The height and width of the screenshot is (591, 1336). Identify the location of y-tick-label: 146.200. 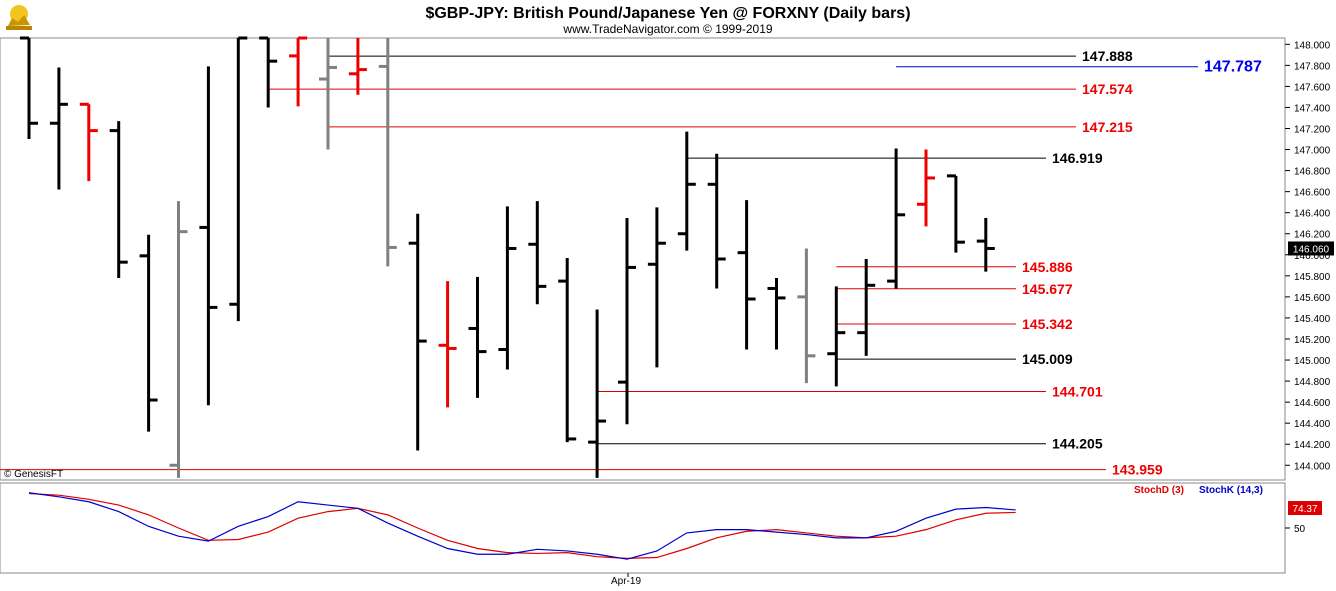
(1312, 235).